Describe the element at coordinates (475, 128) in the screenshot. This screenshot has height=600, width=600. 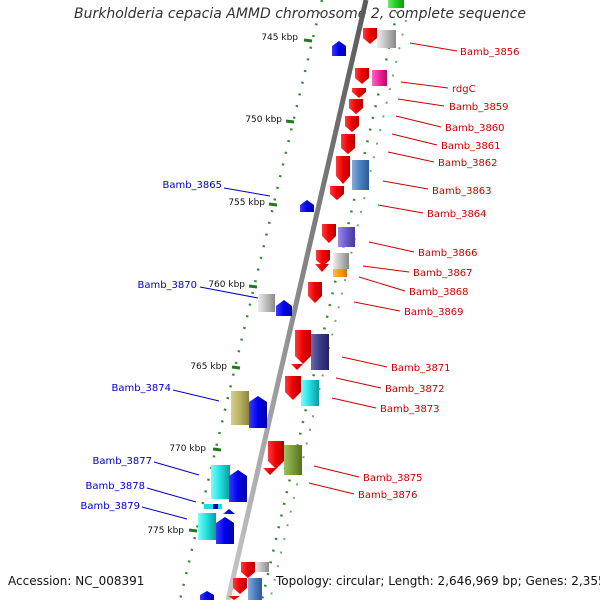
I see `gene-label-right: Bamb_3860` at that location.